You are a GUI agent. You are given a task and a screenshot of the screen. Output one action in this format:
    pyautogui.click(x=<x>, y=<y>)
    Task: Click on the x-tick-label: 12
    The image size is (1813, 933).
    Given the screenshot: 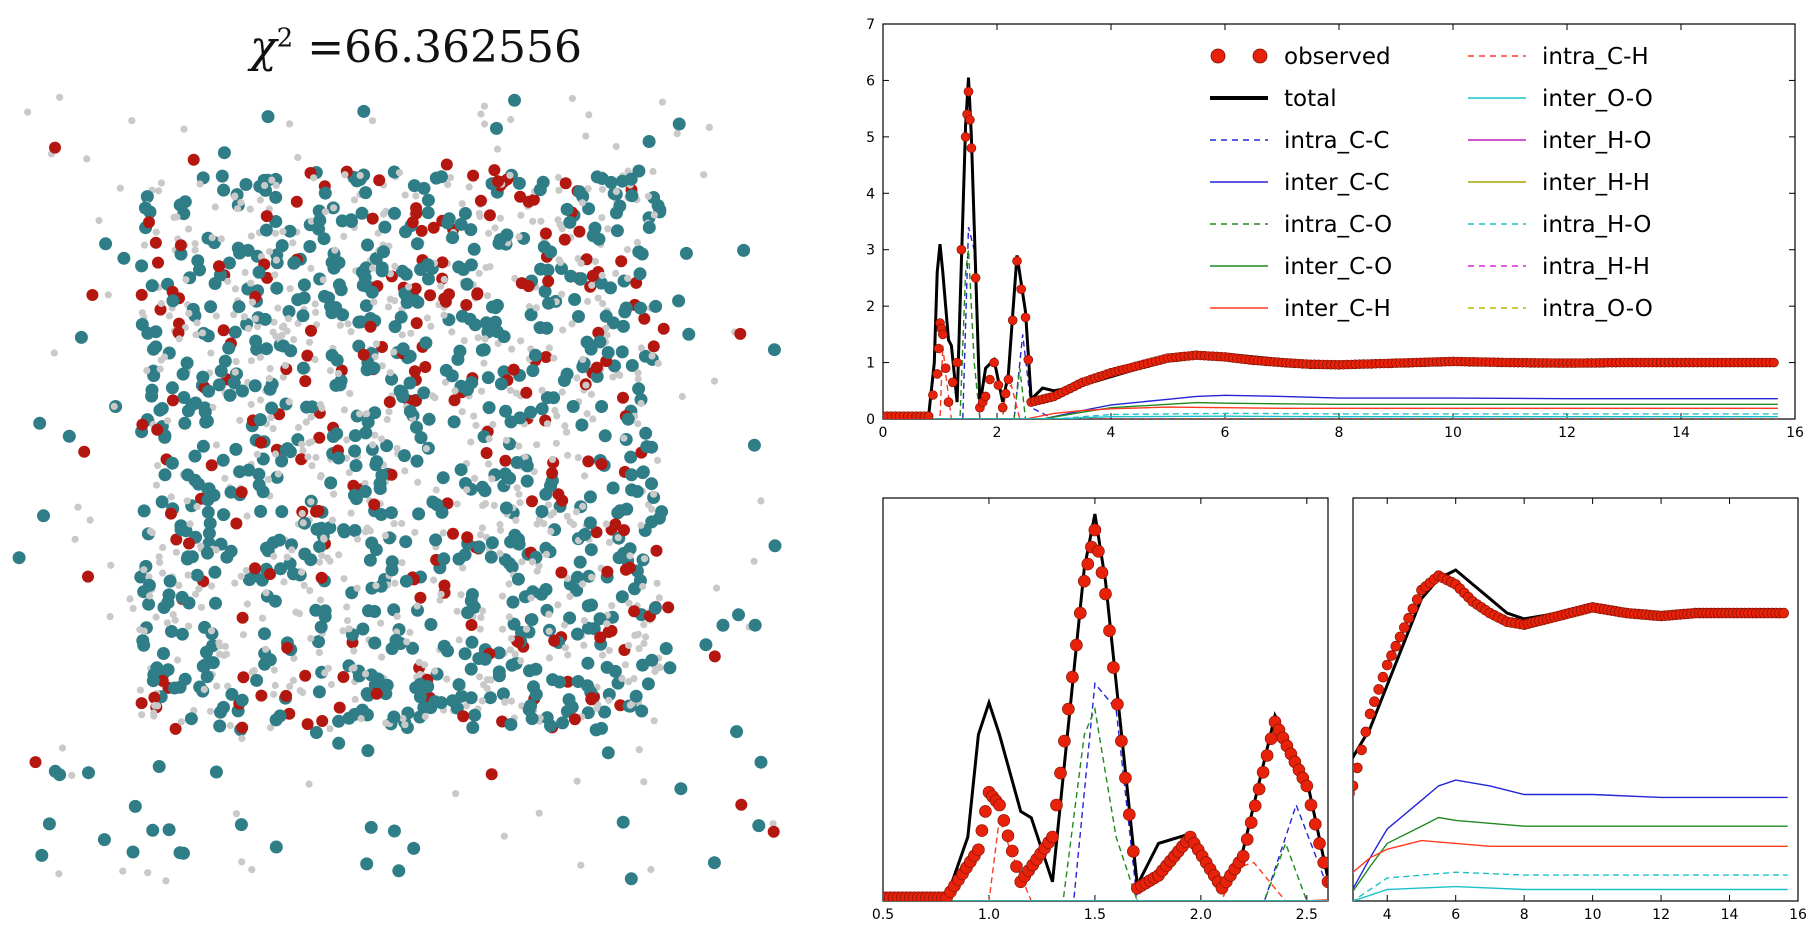 What is the action you would take?
    pyautogui.click(x=1567, y=433)
    